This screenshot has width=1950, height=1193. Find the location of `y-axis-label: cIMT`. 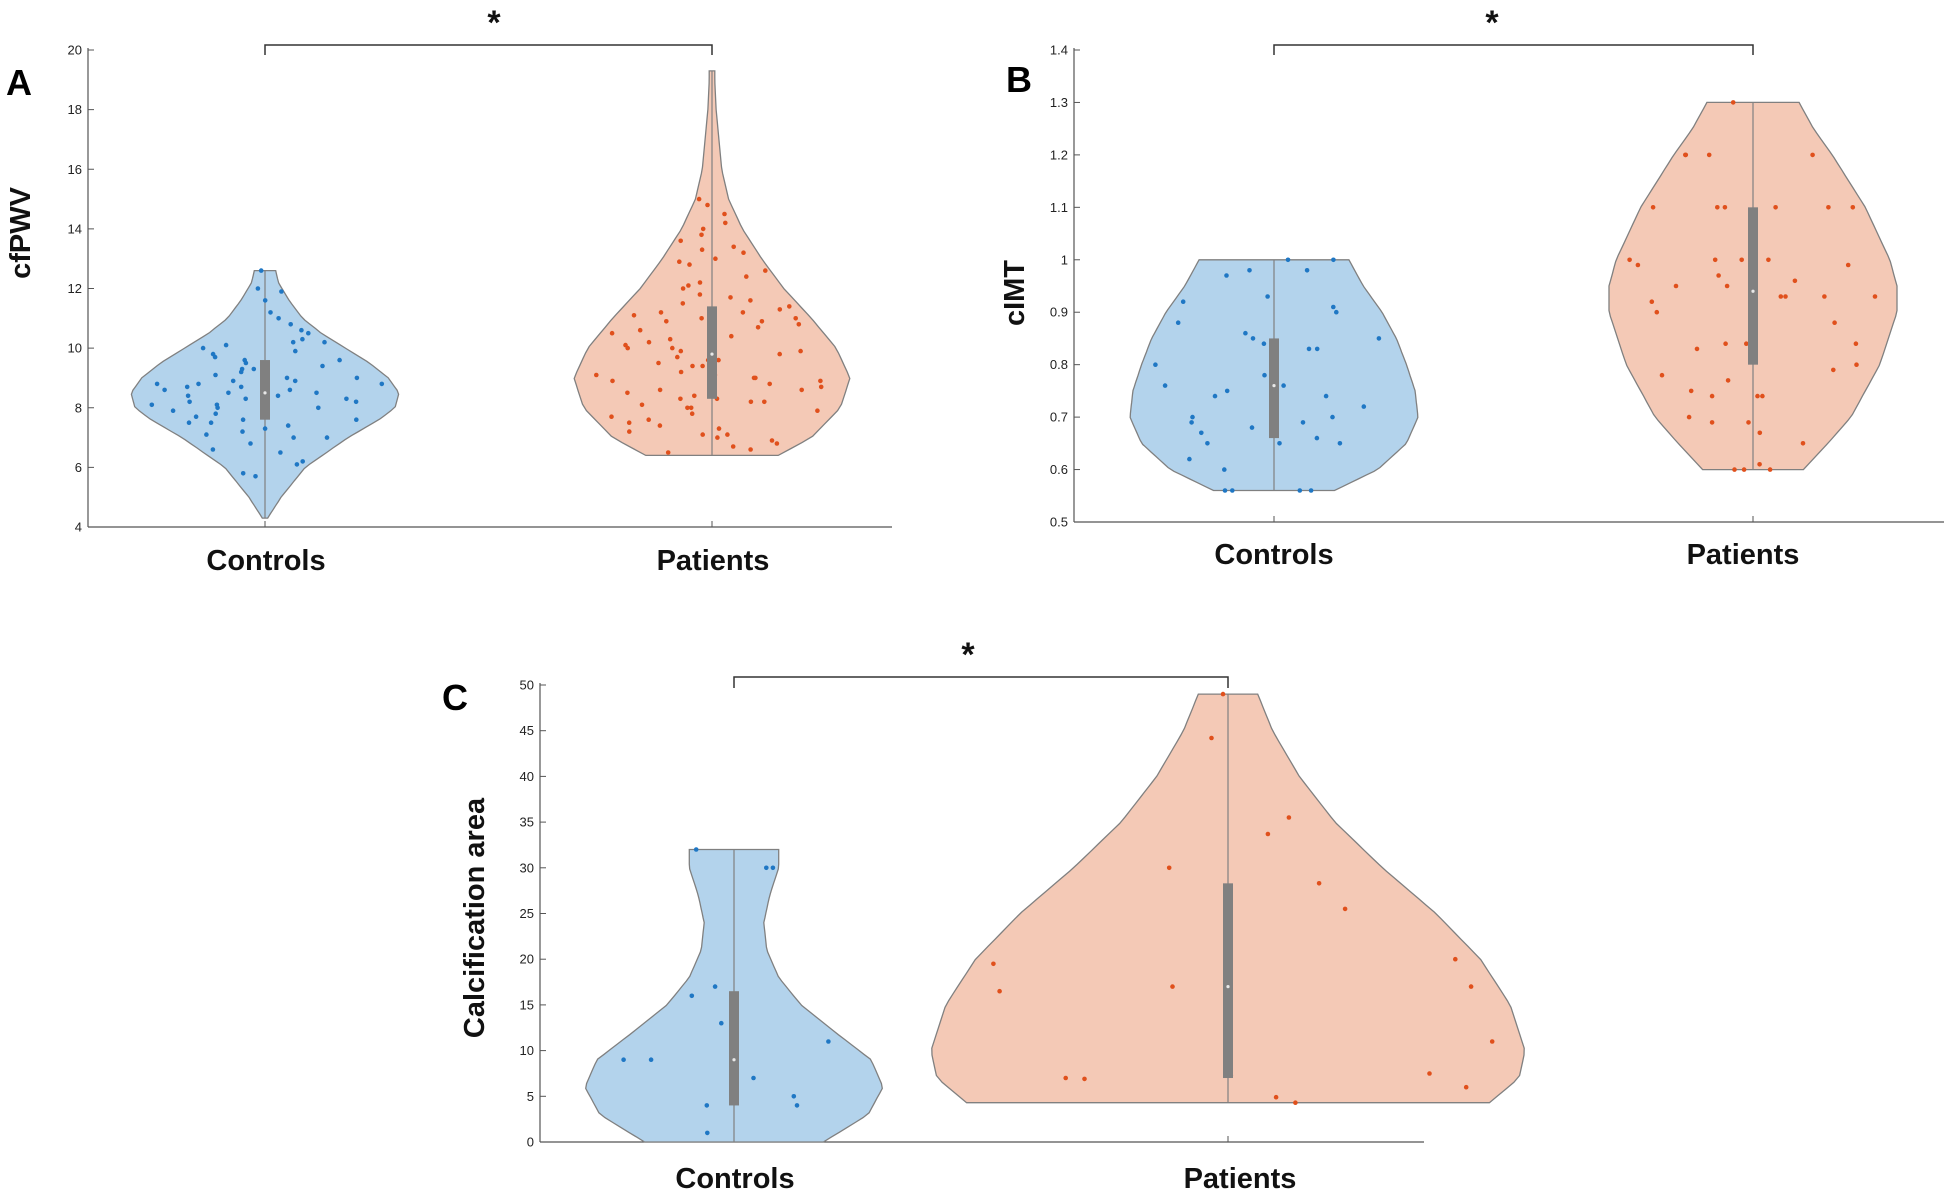

y-axis-label: cIMT is located at coordinates (1015, 293).